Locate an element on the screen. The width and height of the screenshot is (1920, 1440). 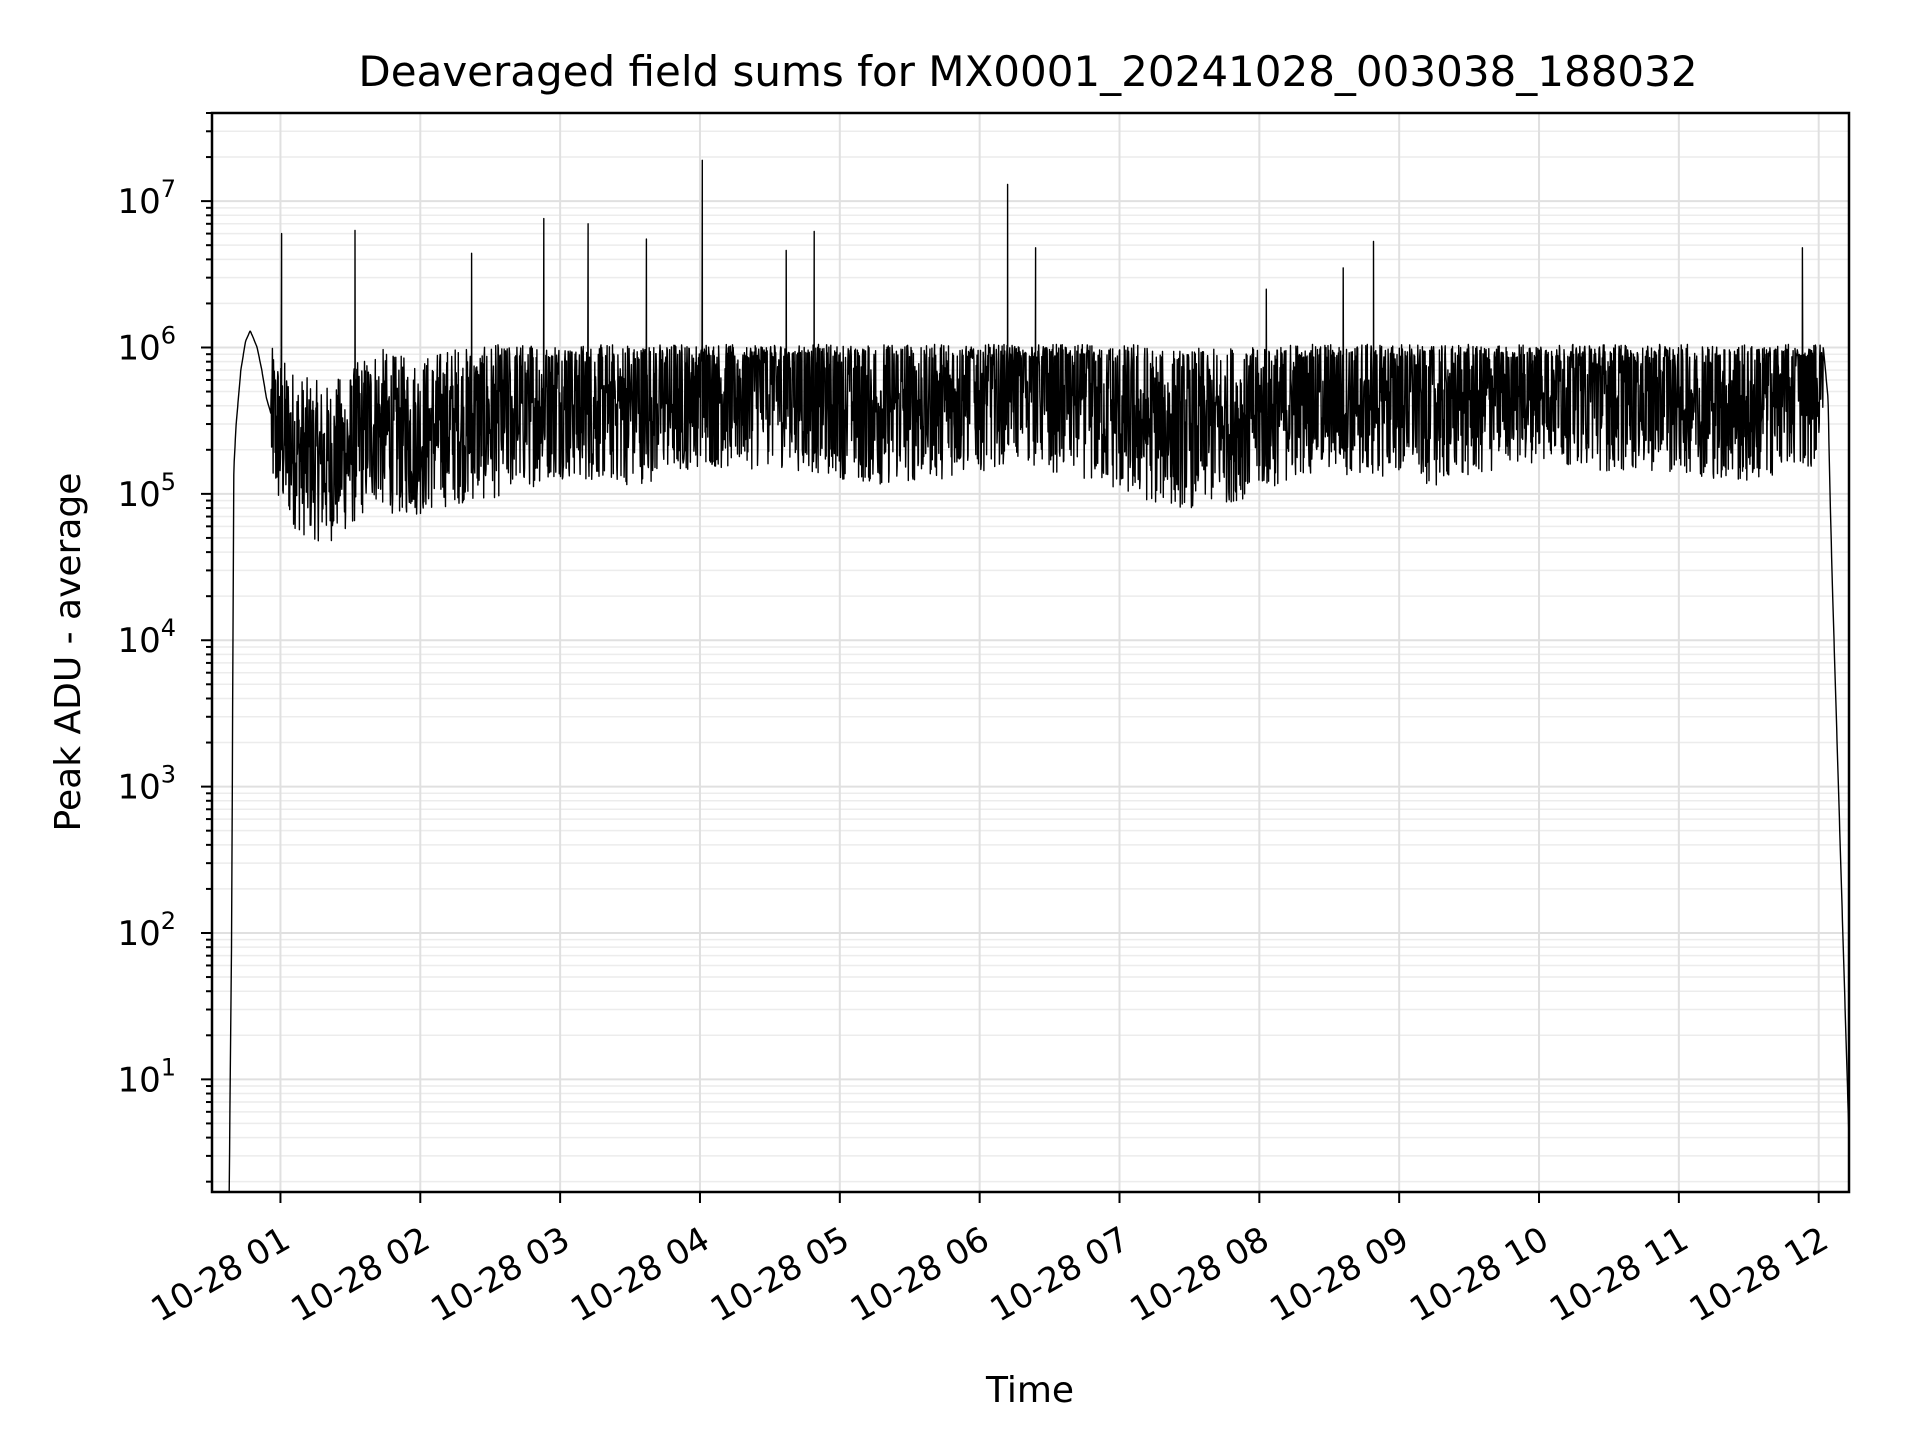
y-tick-label: 10⁶ is located at coordinates (146, 344).